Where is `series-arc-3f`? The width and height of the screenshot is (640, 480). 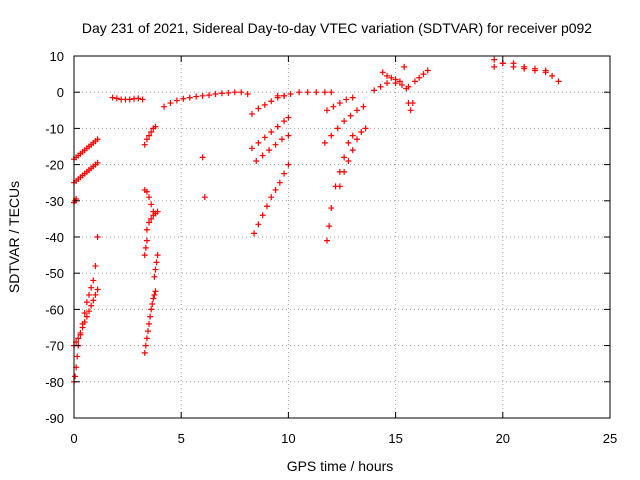
series-arc-3f is located at coordinates (156, 266).